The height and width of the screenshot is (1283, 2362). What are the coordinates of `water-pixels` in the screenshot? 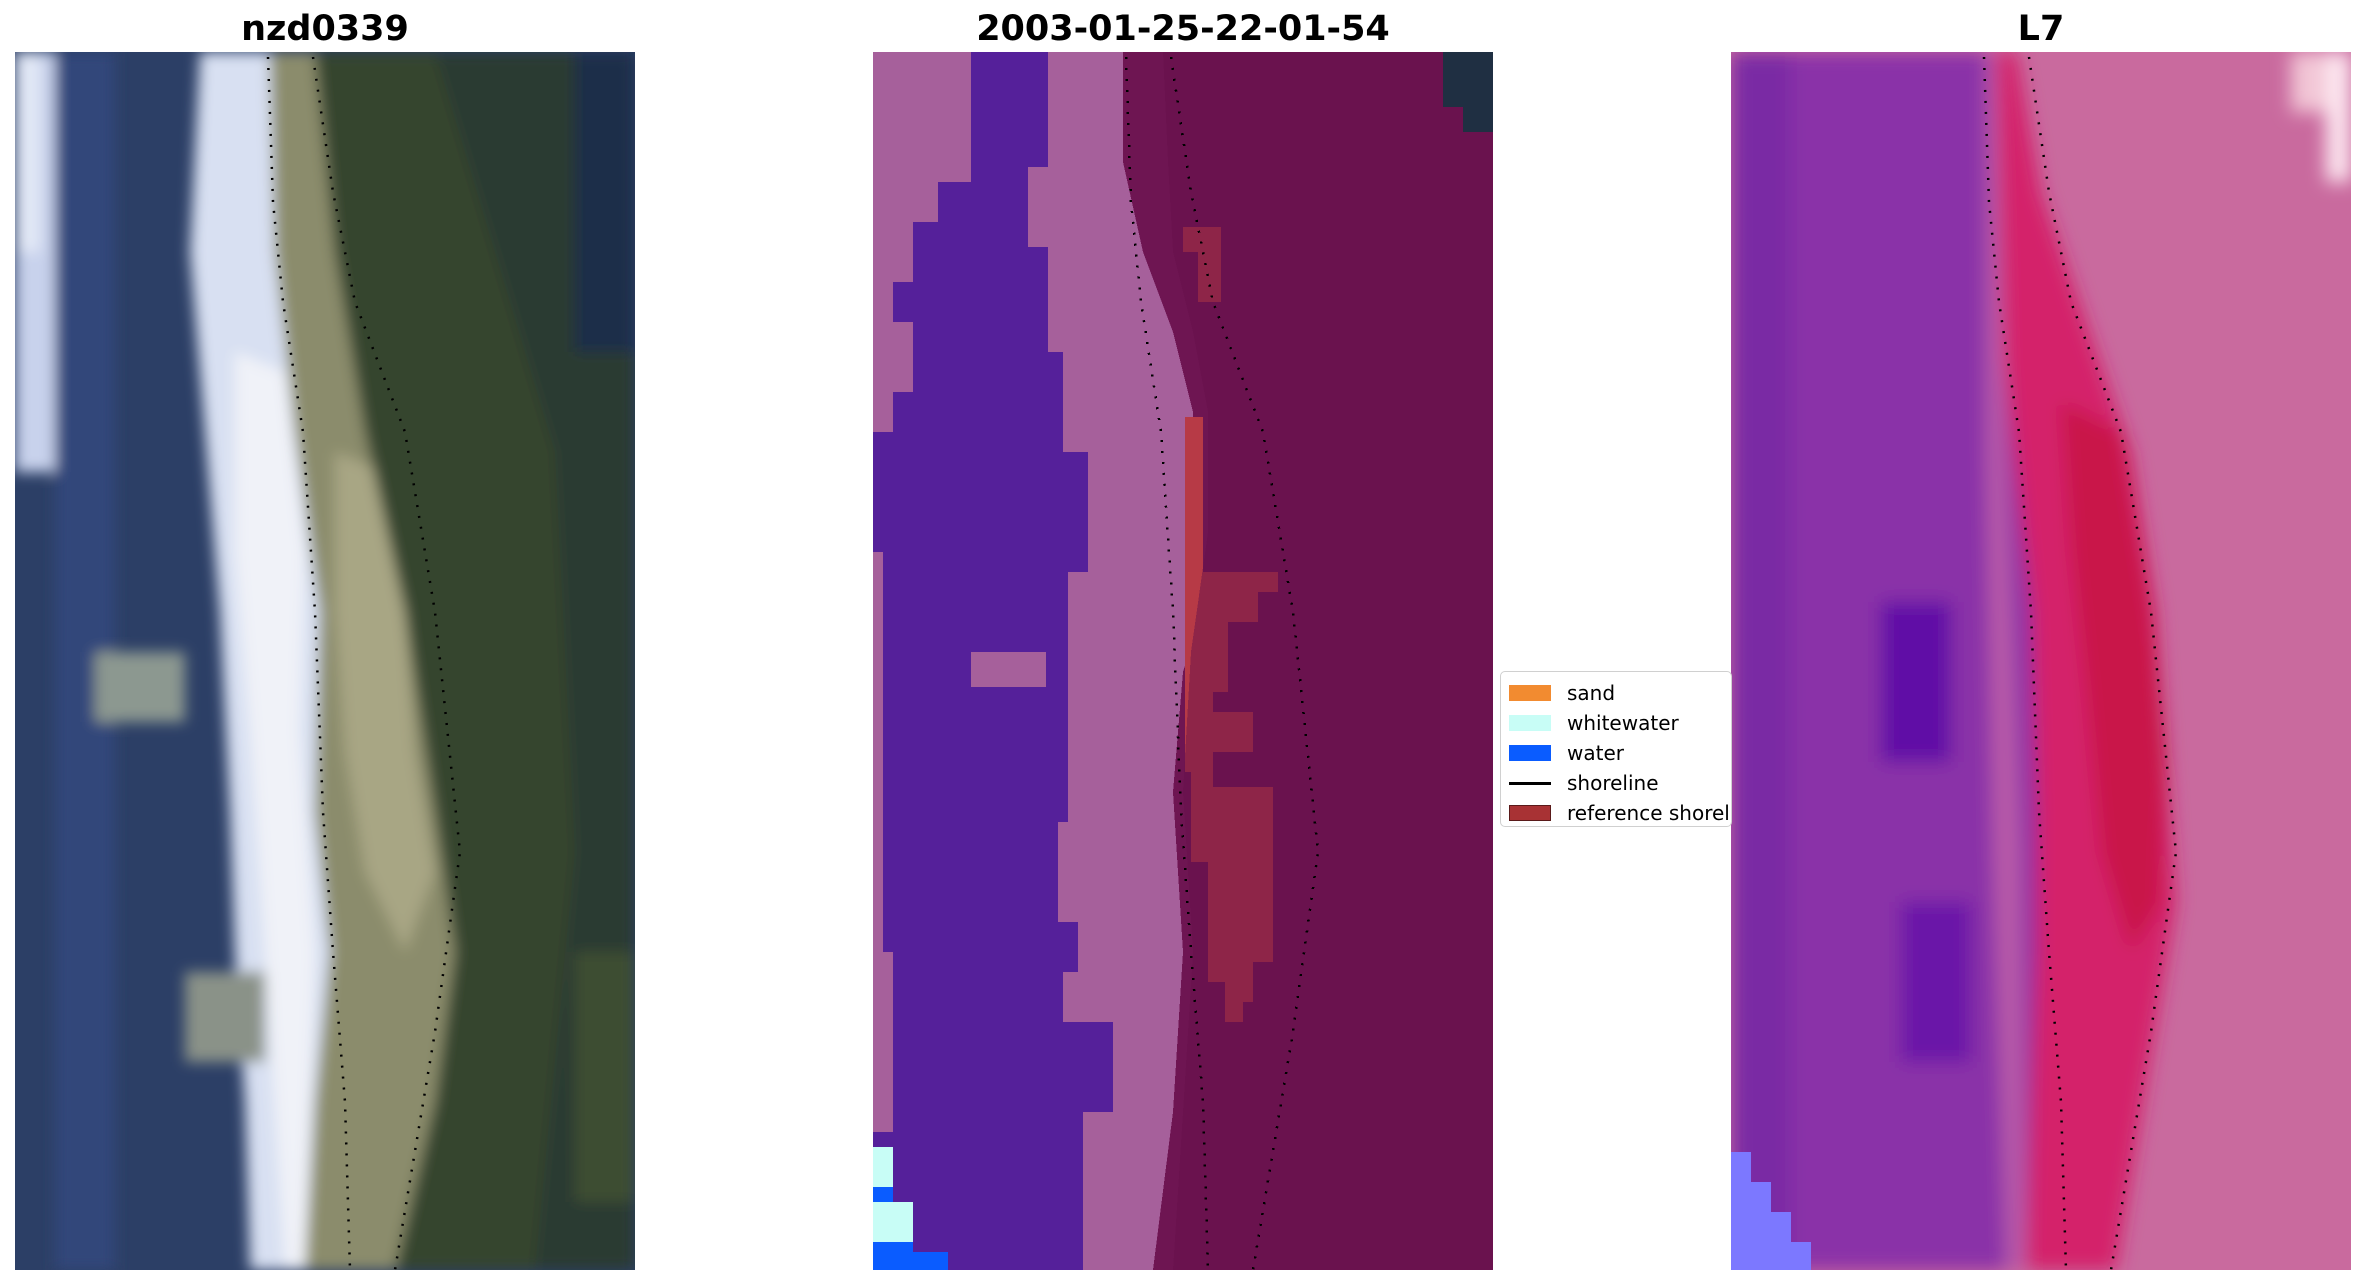 It's located at (910, 1228).